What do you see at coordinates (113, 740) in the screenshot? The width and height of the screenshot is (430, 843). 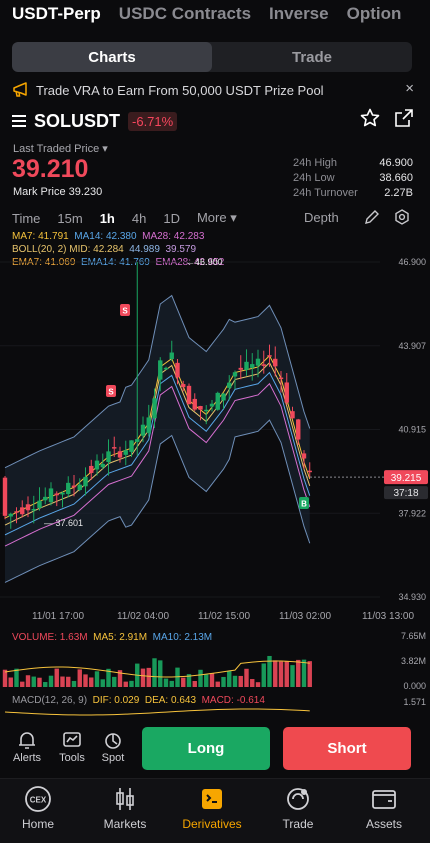 I see `spot-icon` at bounding box center [113, 740].